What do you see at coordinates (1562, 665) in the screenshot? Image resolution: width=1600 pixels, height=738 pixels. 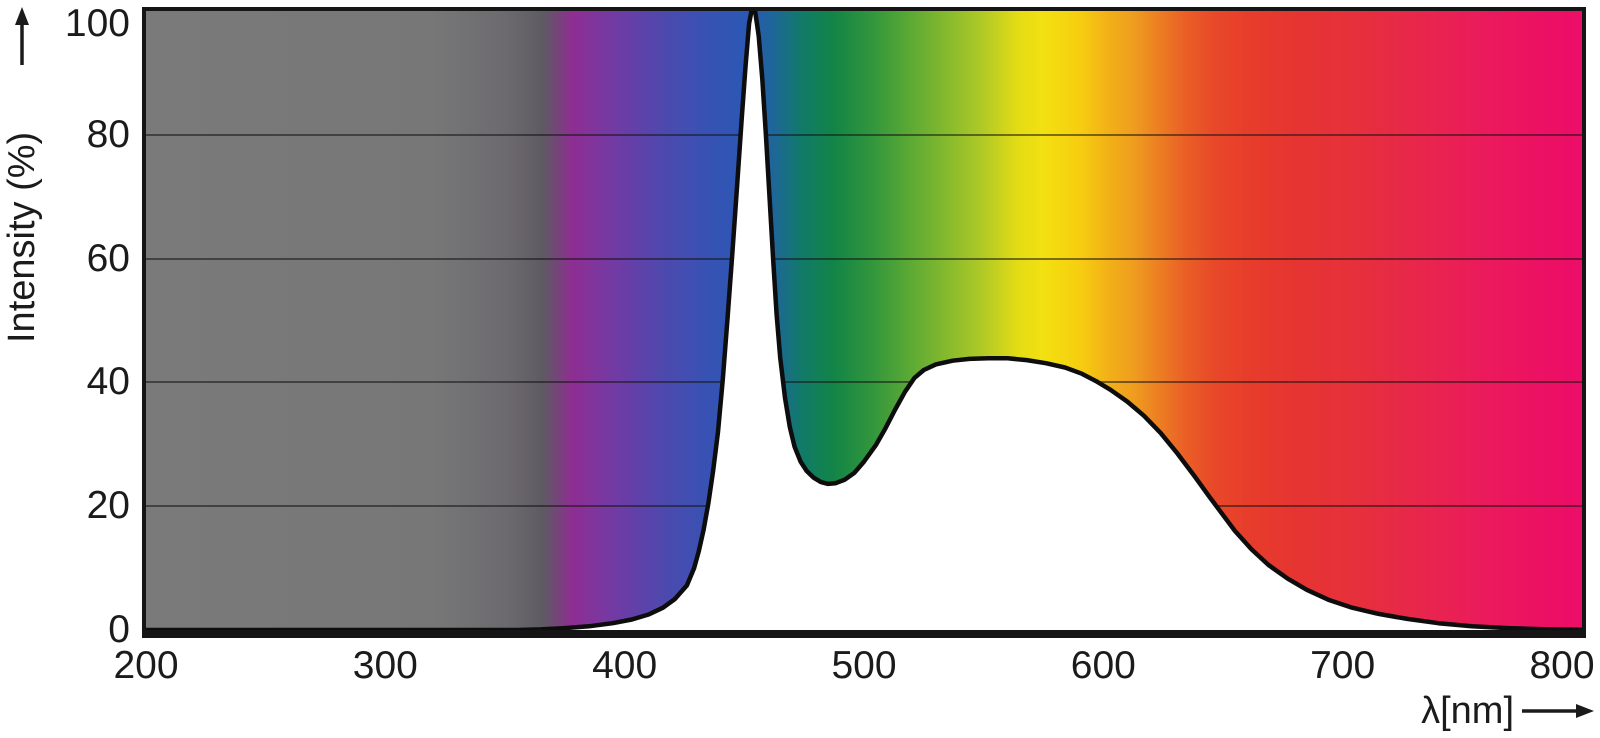 I see `x-tick-800: 800` at bounding box center [1562, 665].